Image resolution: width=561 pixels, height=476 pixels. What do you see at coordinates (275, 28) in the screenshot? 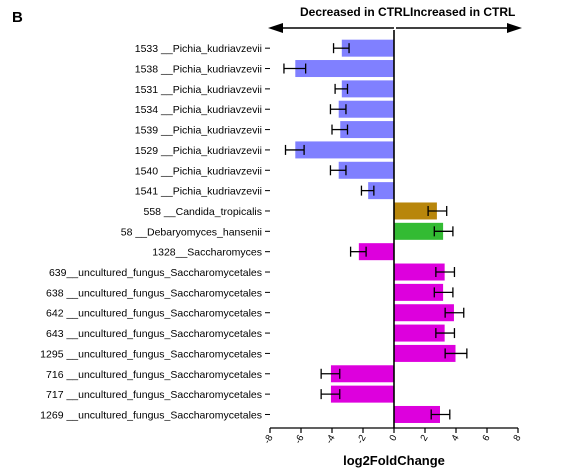
I see `decreased-arrowhead-icon` at bounding box center [275, 28].